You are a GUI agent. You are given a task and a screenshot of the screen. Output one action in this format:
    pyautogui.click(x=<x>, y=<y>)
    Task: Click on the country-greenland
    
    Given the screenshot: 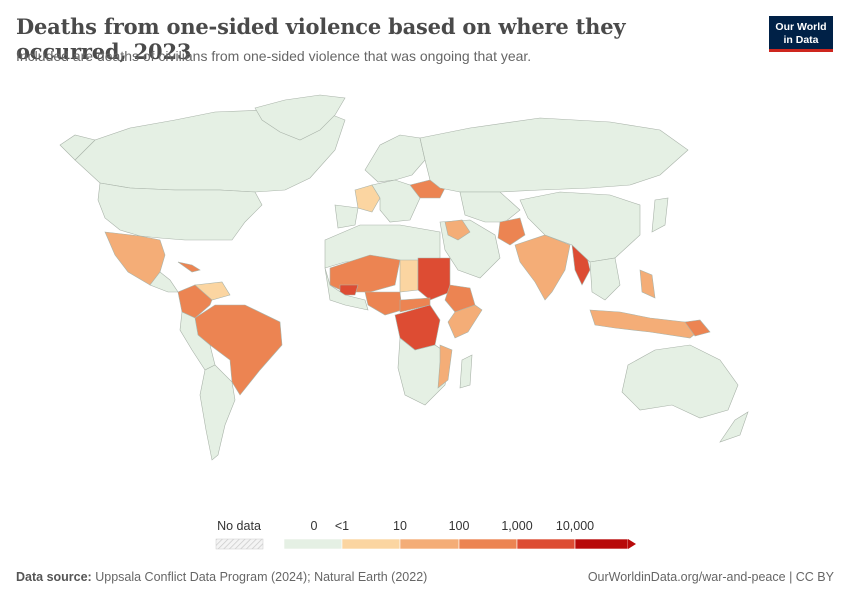 What is the action you would take?
    pyautogui.click(x=300, y=117)
    